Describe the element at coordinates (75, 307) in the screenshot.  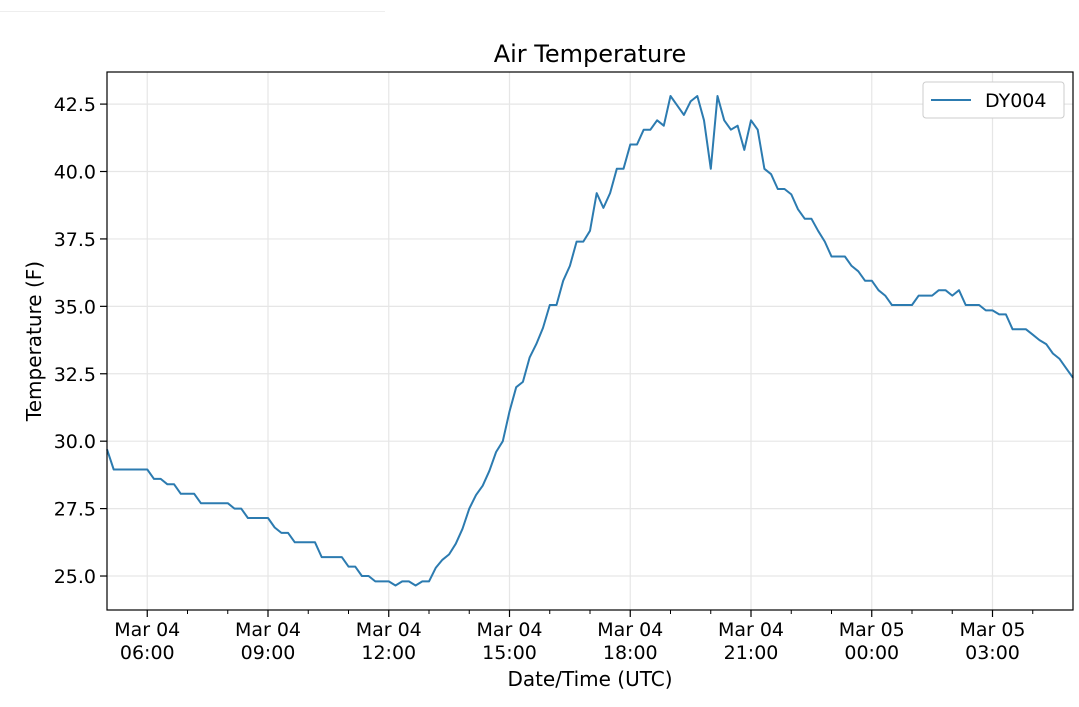
I see `y-tick-label: 35.0` at that location.